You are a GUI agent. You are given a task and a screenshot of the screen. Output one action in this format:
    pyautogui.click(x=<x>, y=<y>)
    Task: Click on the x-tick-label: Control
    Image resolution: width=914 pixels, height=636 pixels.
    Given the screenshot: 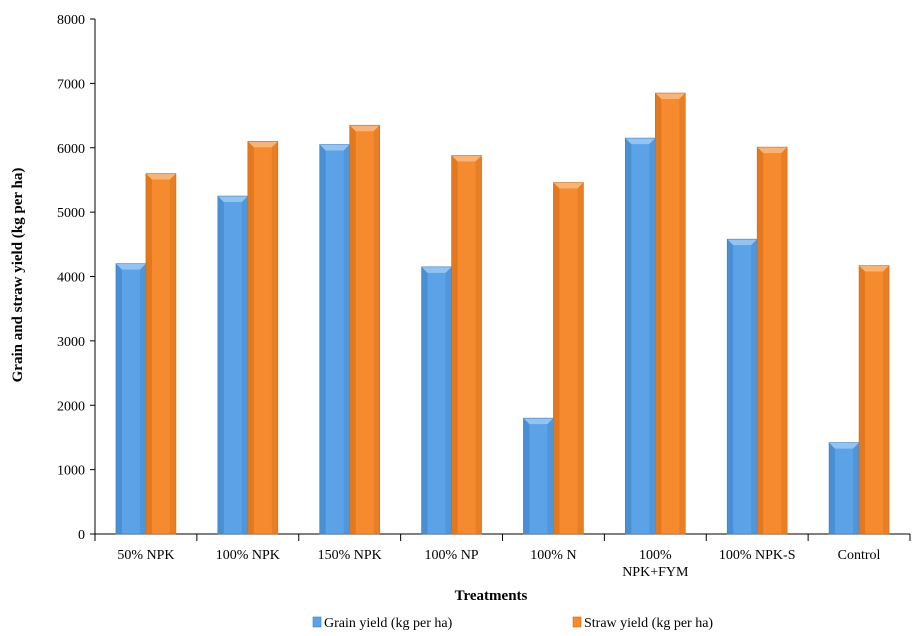 What is the action you would take?
    pyautogui.click(x=859, y=555)
    